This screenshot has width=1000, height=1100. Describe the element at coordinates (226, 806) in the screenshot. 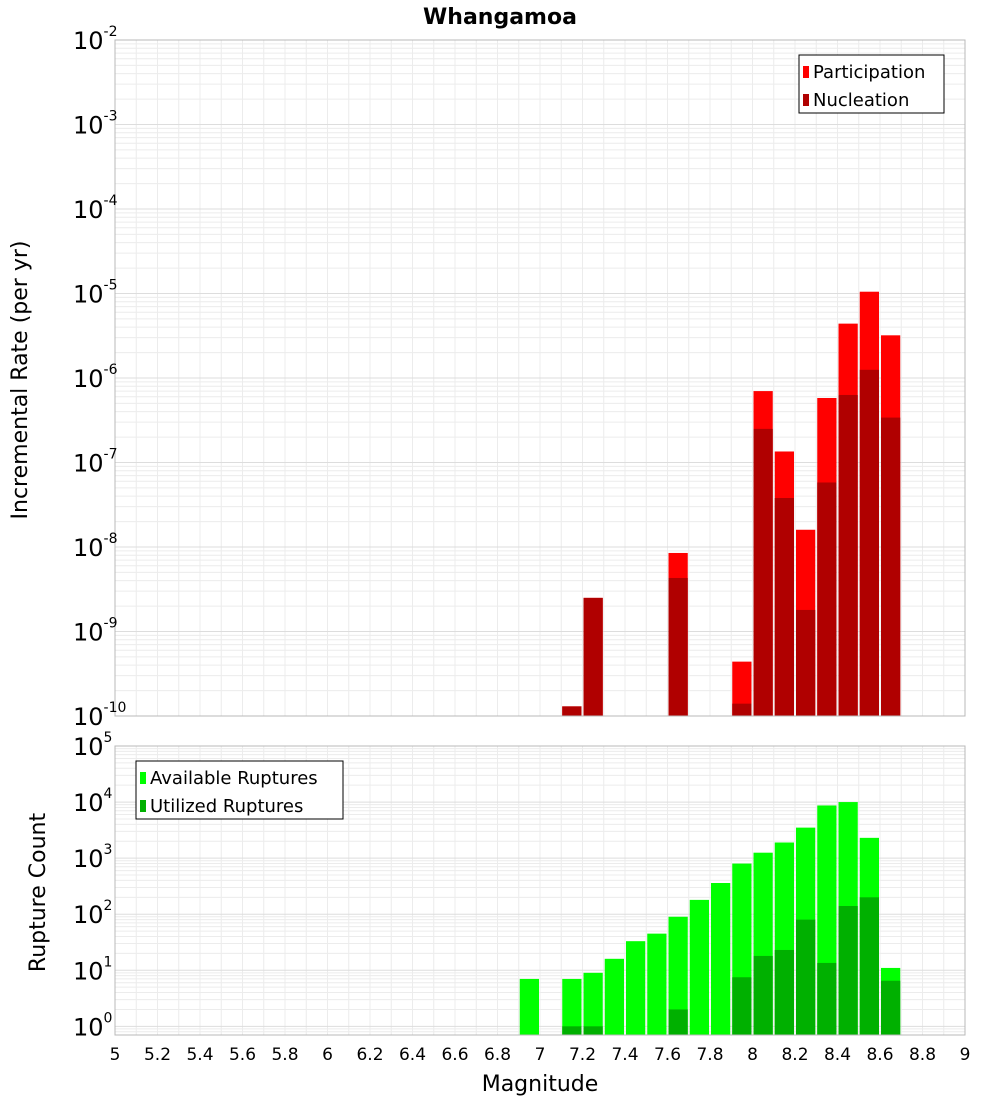

I see `count-legend-label: Utilized Ruptures` at that location.